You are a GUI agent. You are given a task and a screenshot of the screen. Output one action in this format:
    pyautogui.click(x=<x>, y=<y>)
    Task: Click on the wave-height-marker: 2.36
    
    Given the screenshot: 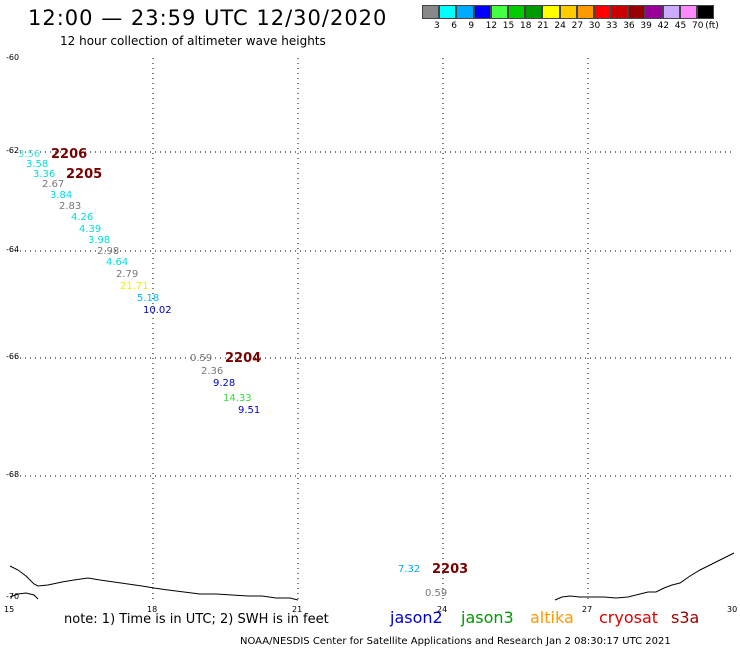 What is the action you would take?
    pyautogui.click(x=212, y=371)
    